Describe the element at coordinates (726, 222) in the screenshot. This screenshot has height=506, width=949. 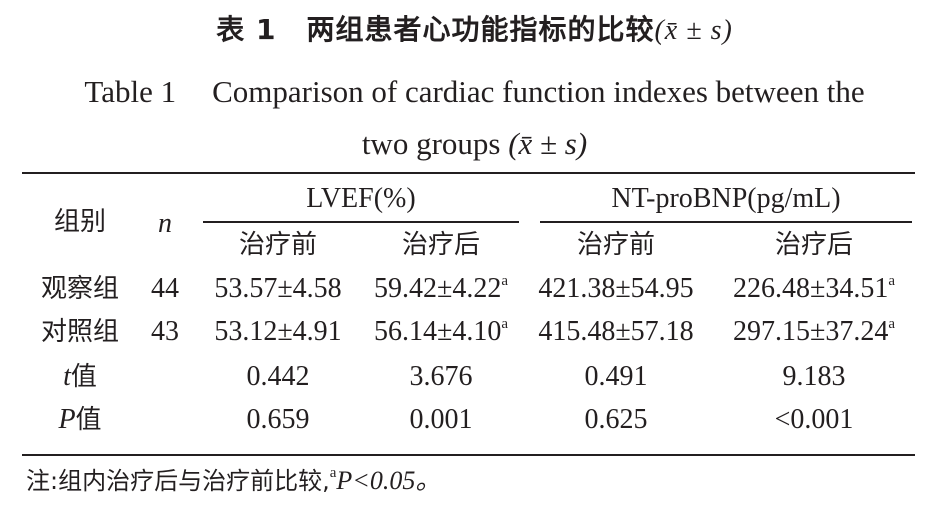
I see `ntprobnp-header-rule` at that location.